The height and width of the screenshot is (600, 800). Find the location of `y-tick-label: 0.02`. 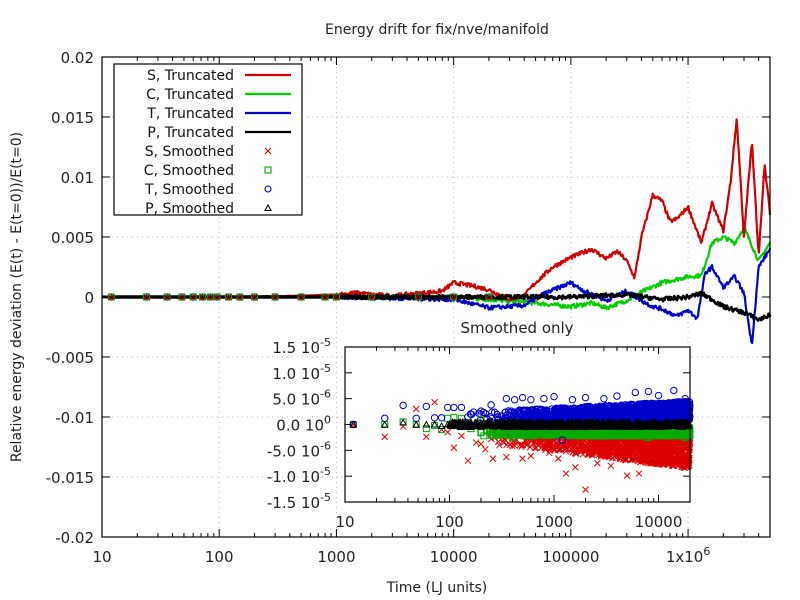

y-tick-label: 0.02 is located at coordinates (77, 58).